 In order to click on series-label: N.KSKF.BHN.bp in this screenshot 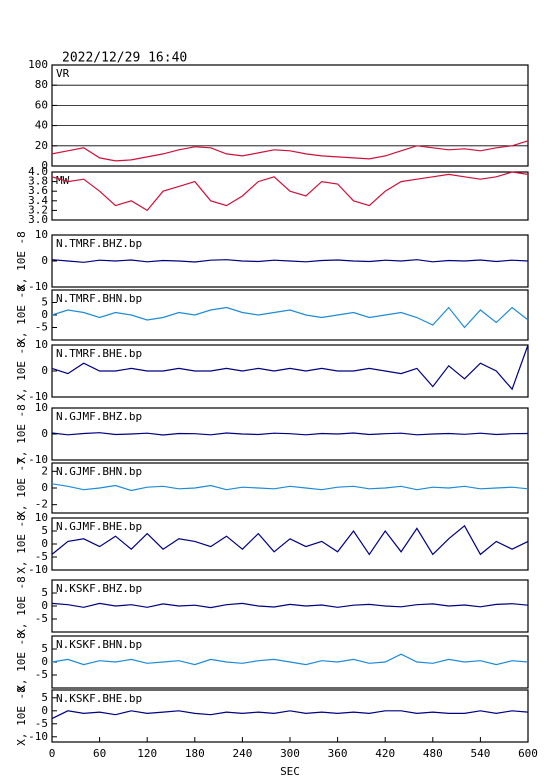, I will do `click(99, 644)`.